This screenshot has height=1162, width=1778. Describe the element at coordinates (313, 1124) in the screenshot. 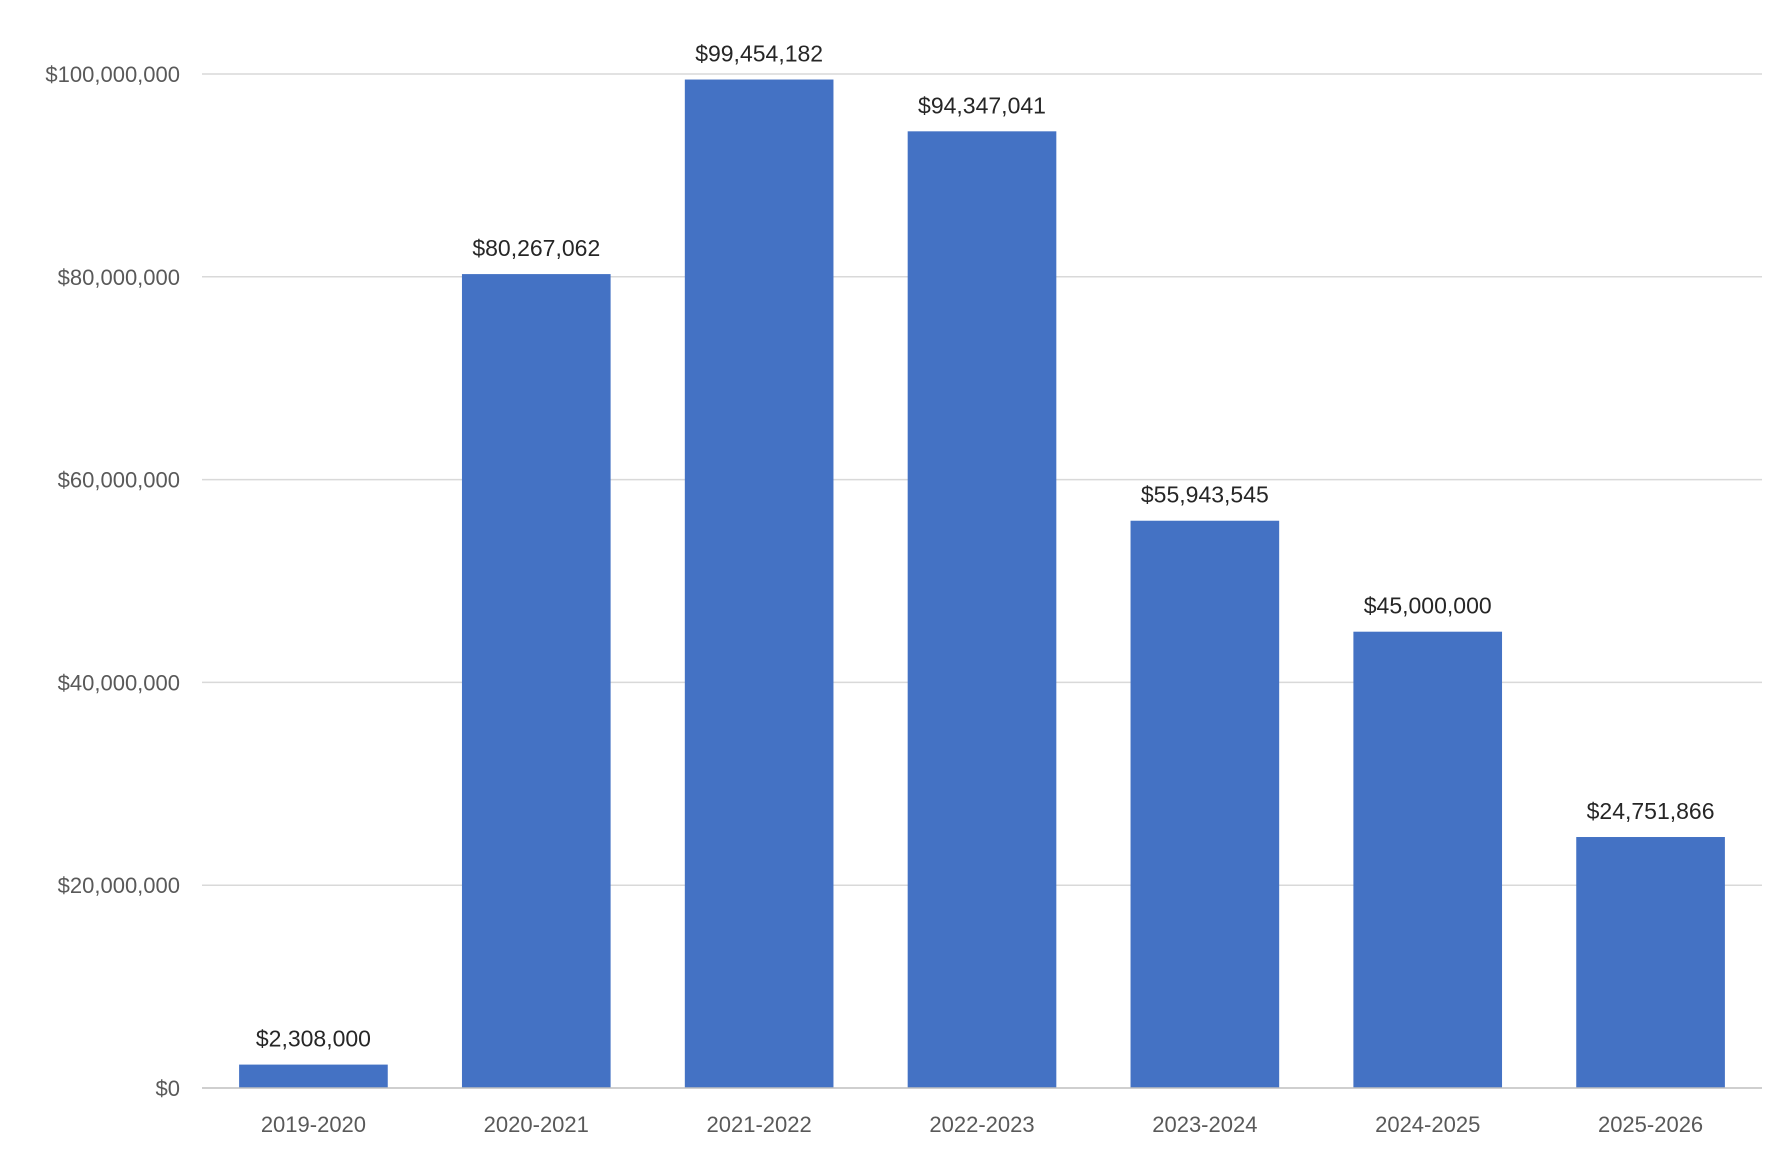

I see `x-tick-label: 2019-2020` at that location.